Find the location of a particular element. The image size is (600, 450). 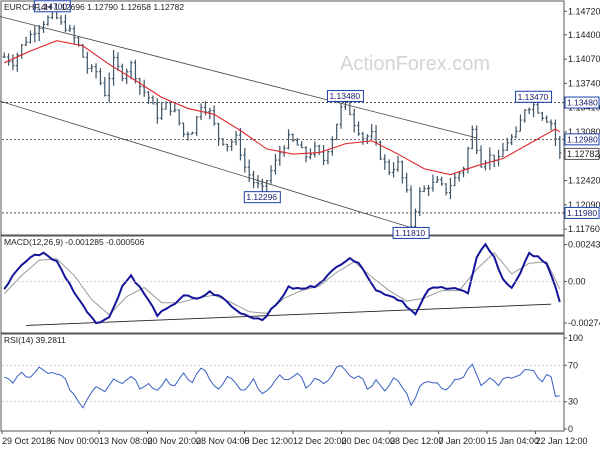

y-tick-label: 30 is located at coordinates (573, 402).